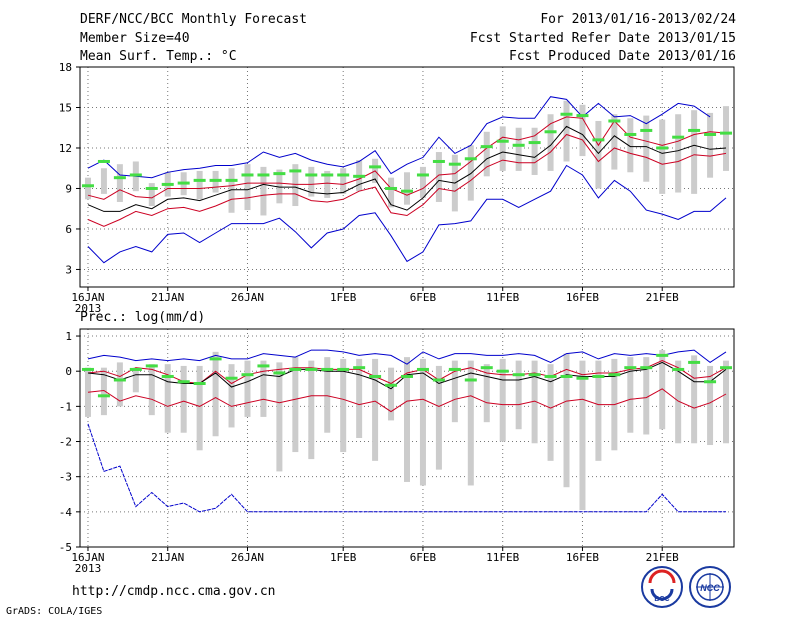 Image resolution: width=800 pixels, height=619 pixels. Describe the element at coordinates (622, 56) in the screenshot. I see `fcst-produced-date: Fcst Produced Date 2013/01/16` at that location.